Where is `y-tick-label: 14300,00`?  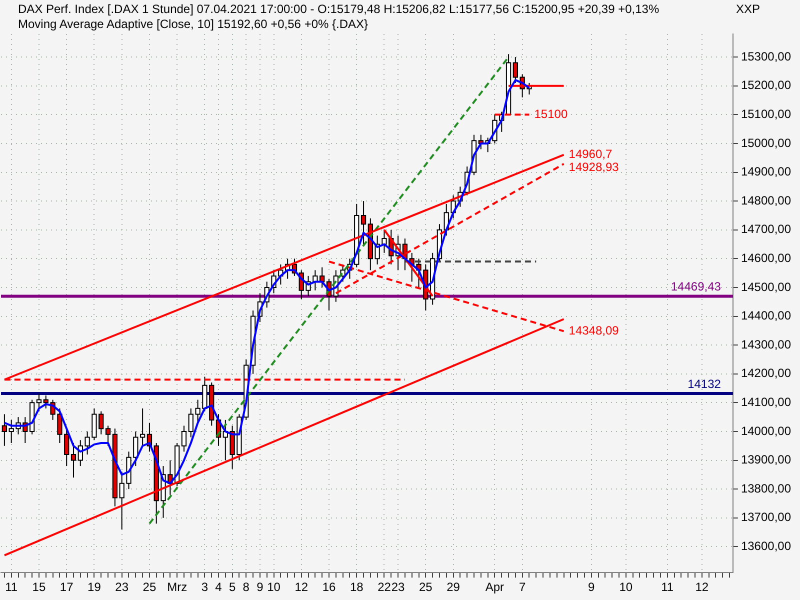
y-tick-label: 14300,00 is located at coordinates (766, 344).